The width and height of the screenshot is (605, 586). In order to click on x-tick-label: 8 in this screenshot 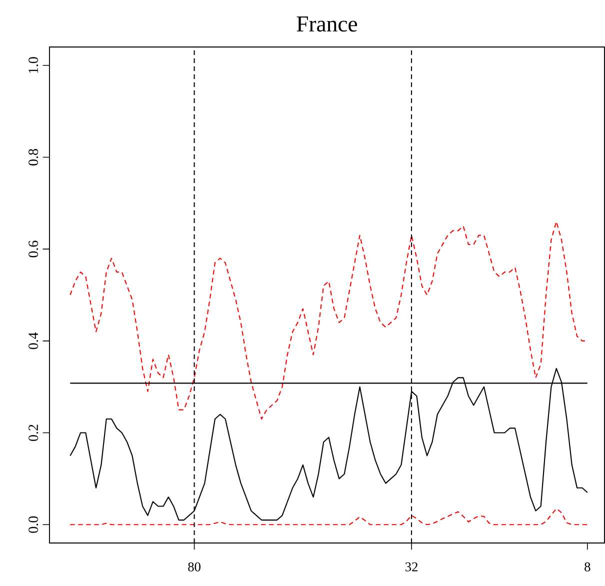, I will do `click(587, 567)`.